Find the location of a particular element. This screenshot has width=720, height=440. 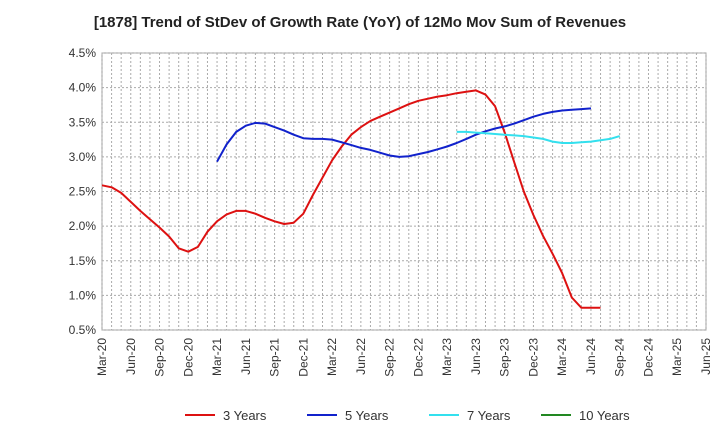

x-tick-label: Mar-21 is located at coordinates (217, 357).